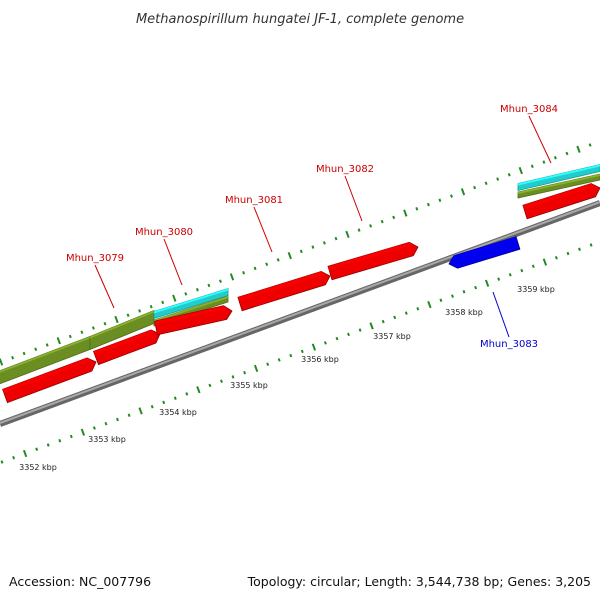 The height and width of the screenshot is (600, 600). What do you see at coordinates (320, 359) in the screenshot?
I see `scale-label: 3356 kbp` at bounding box center [320, 359].